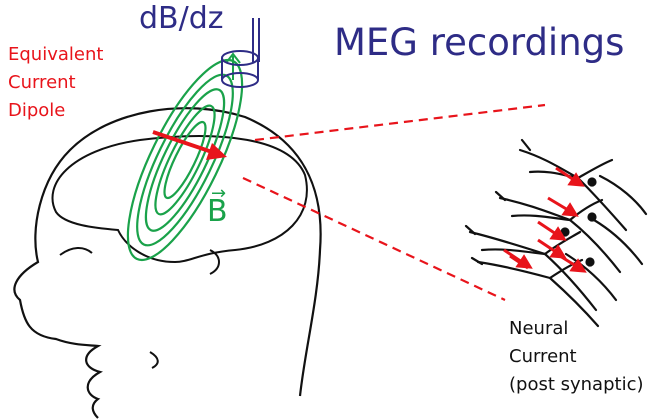 The image size is (665, 419). I want to click on diagram-title: MEG recordings, so click(479, 42).